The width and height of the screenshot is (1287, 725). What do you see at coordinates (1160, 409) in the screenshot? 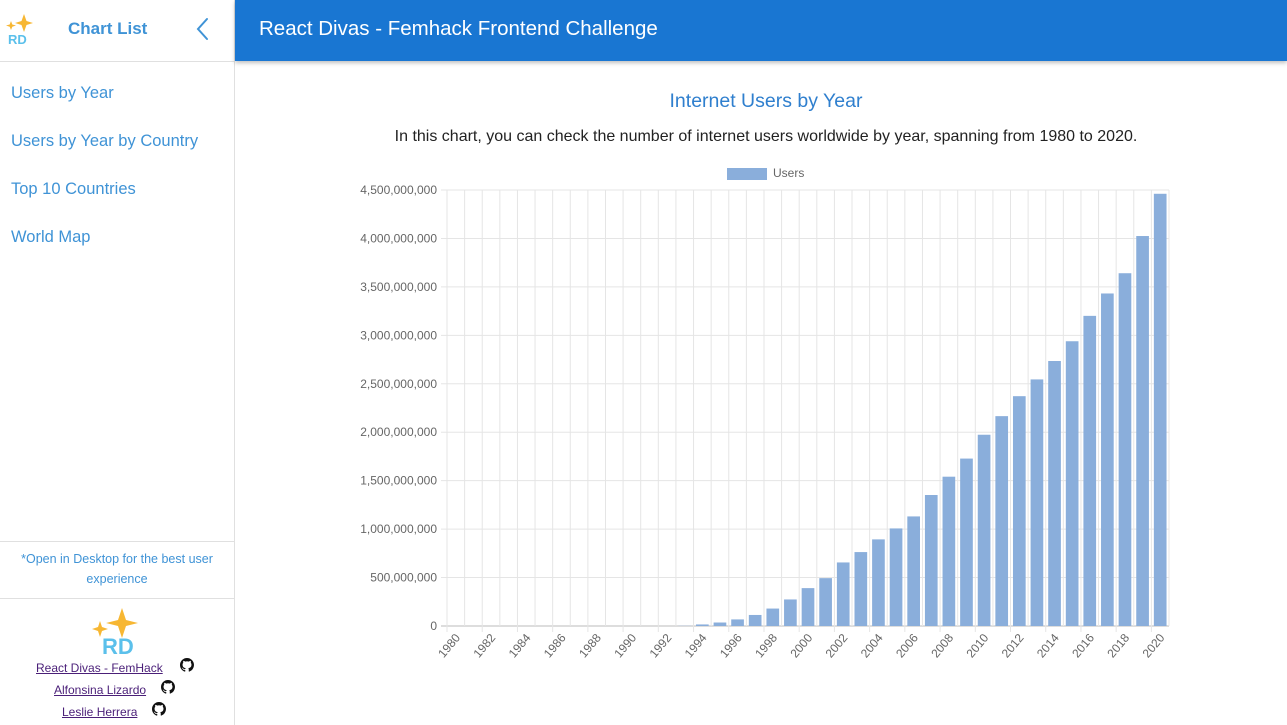
I see `bar-2020` at bounding box center [1160, 409].